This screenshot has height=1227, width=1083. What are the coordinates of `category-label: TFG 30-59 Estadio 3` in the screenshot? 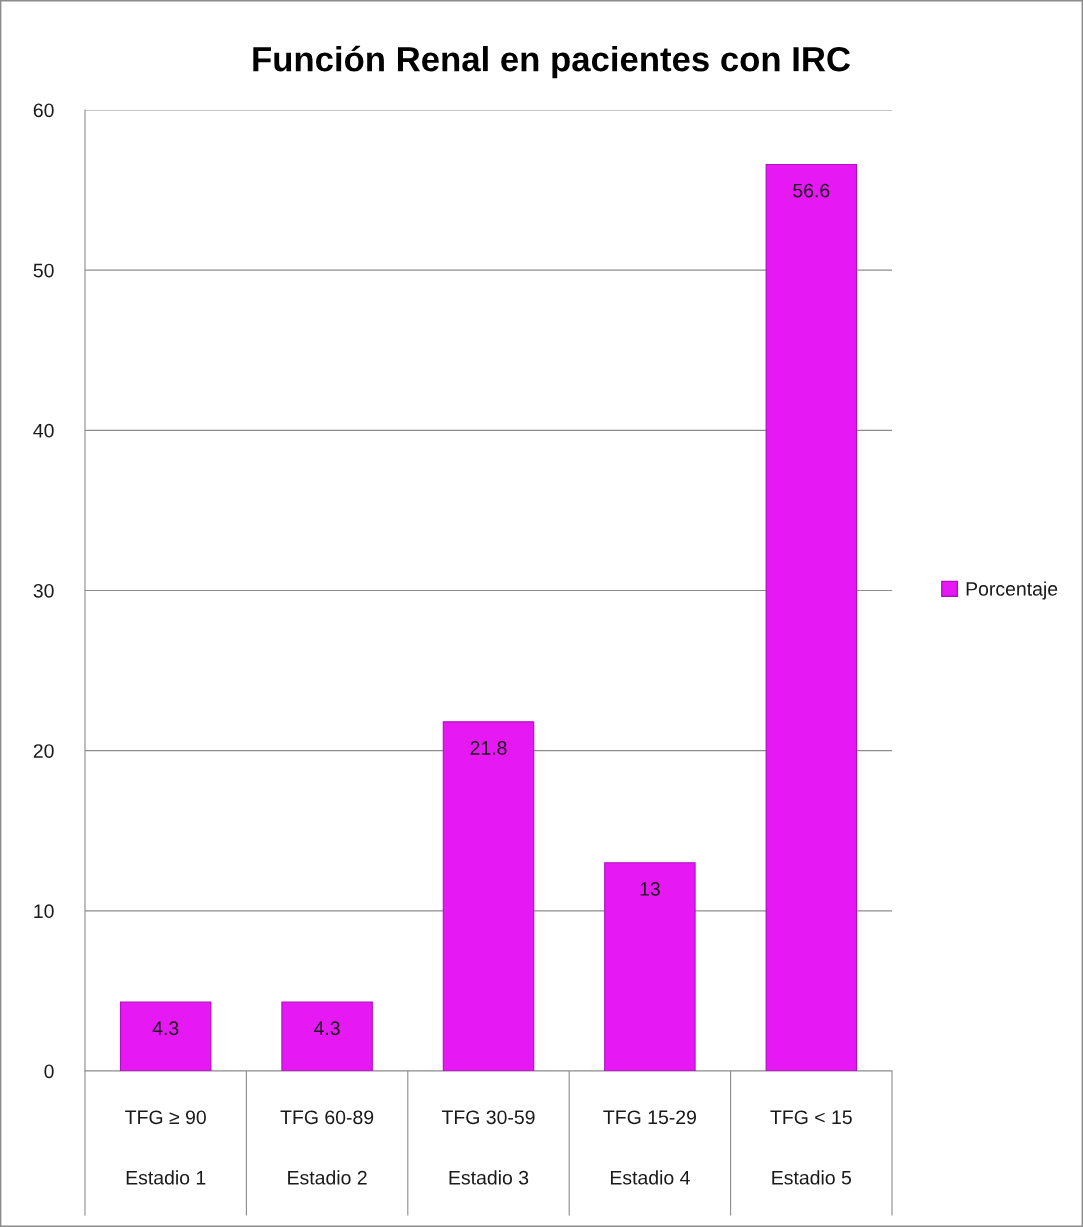 It's located at (488, 1147).